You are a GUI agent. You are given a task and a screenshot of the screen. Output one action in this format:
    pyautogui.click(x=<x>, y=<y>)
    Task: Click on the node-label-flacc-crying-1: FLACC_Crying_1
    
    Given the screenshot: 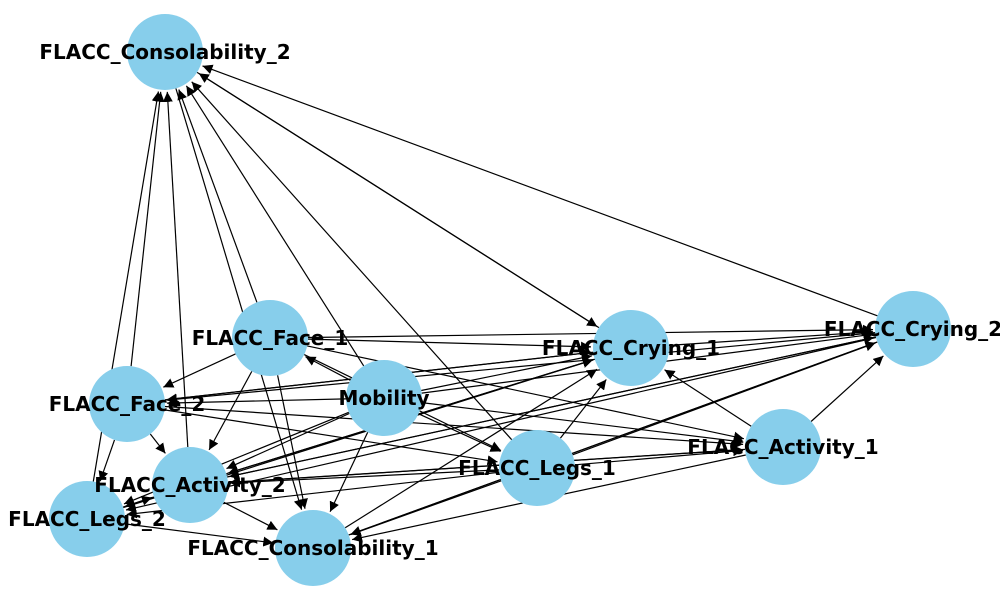 What is the action you would take?
    pyautogui.click(x=631, y=348)
    